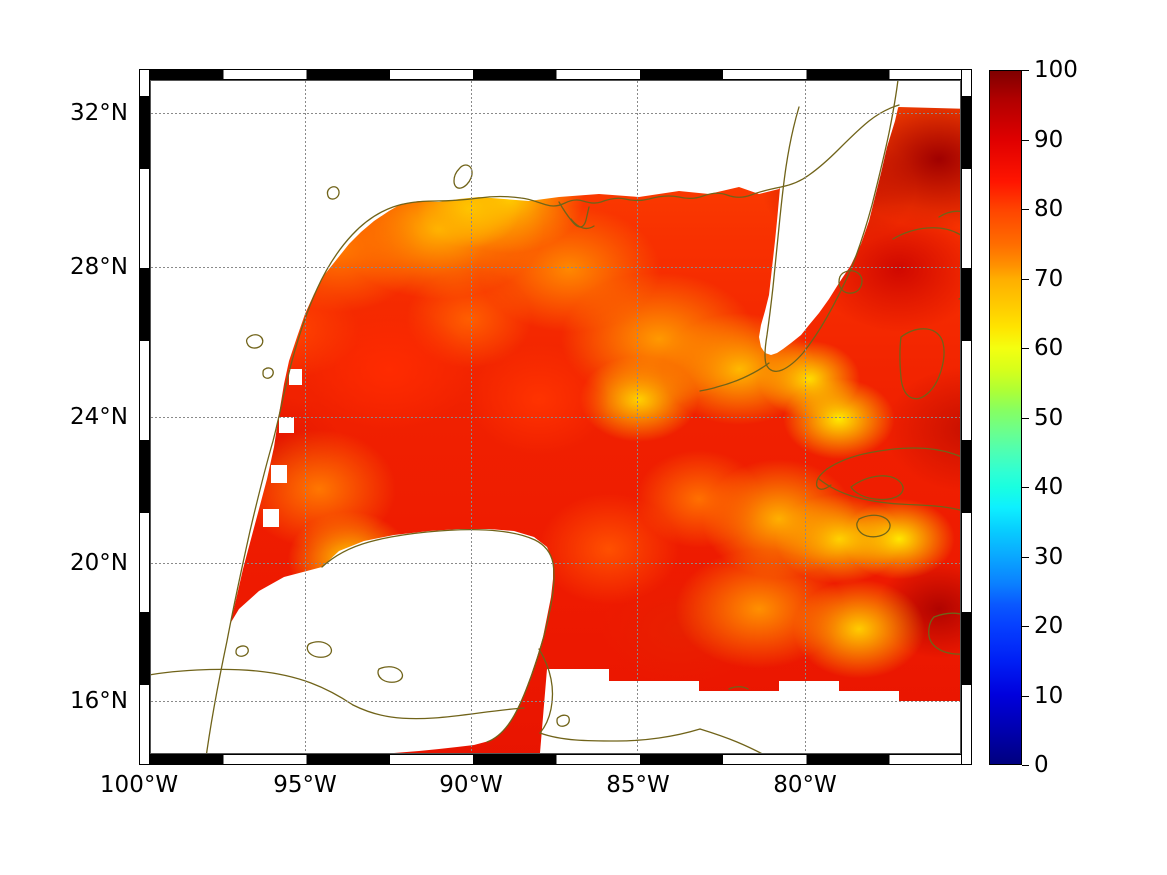 This screenshot has height=875, width=1167. What do you see at coordinates (99, 701) in the screenshot?
I see `y-tick-label-16n: 16°N` at bounding box center [99, 701].